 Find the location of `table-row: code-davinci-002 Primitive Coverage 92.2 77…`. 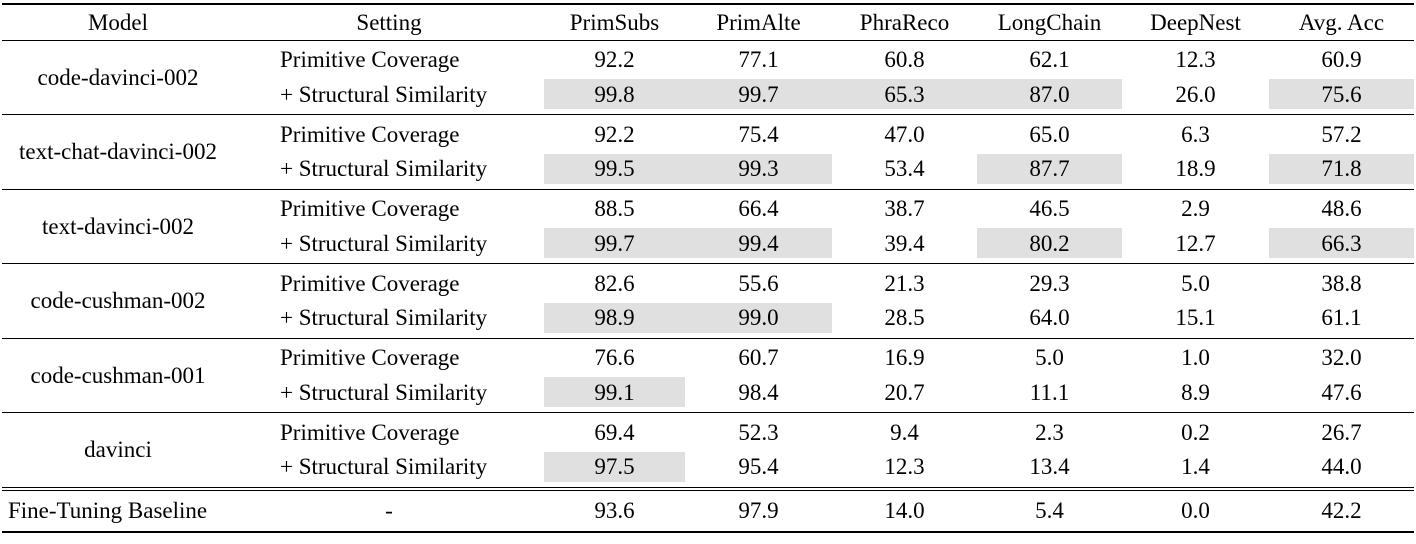

table-row: code-davinci-002 Primitive Coverage 92.2 77… is located at coordinates (708, 64).